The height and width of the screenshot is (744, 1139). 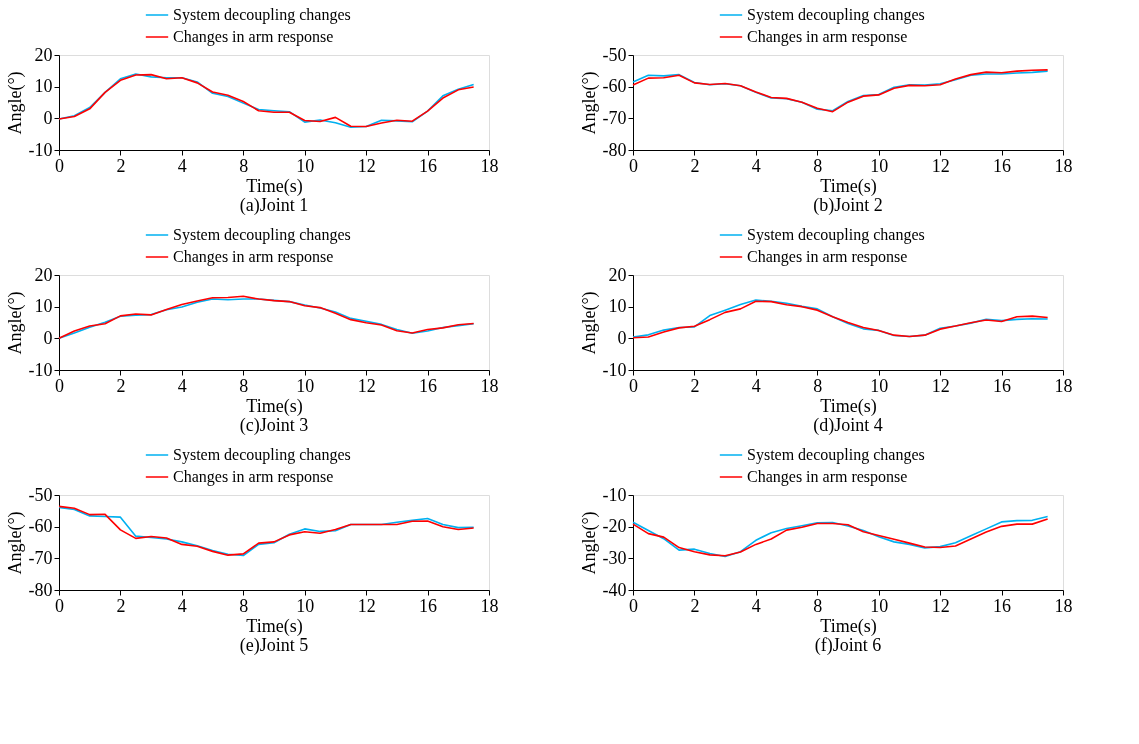 I want to click on text: (f)Joint 6, so click(x=848, y=645).